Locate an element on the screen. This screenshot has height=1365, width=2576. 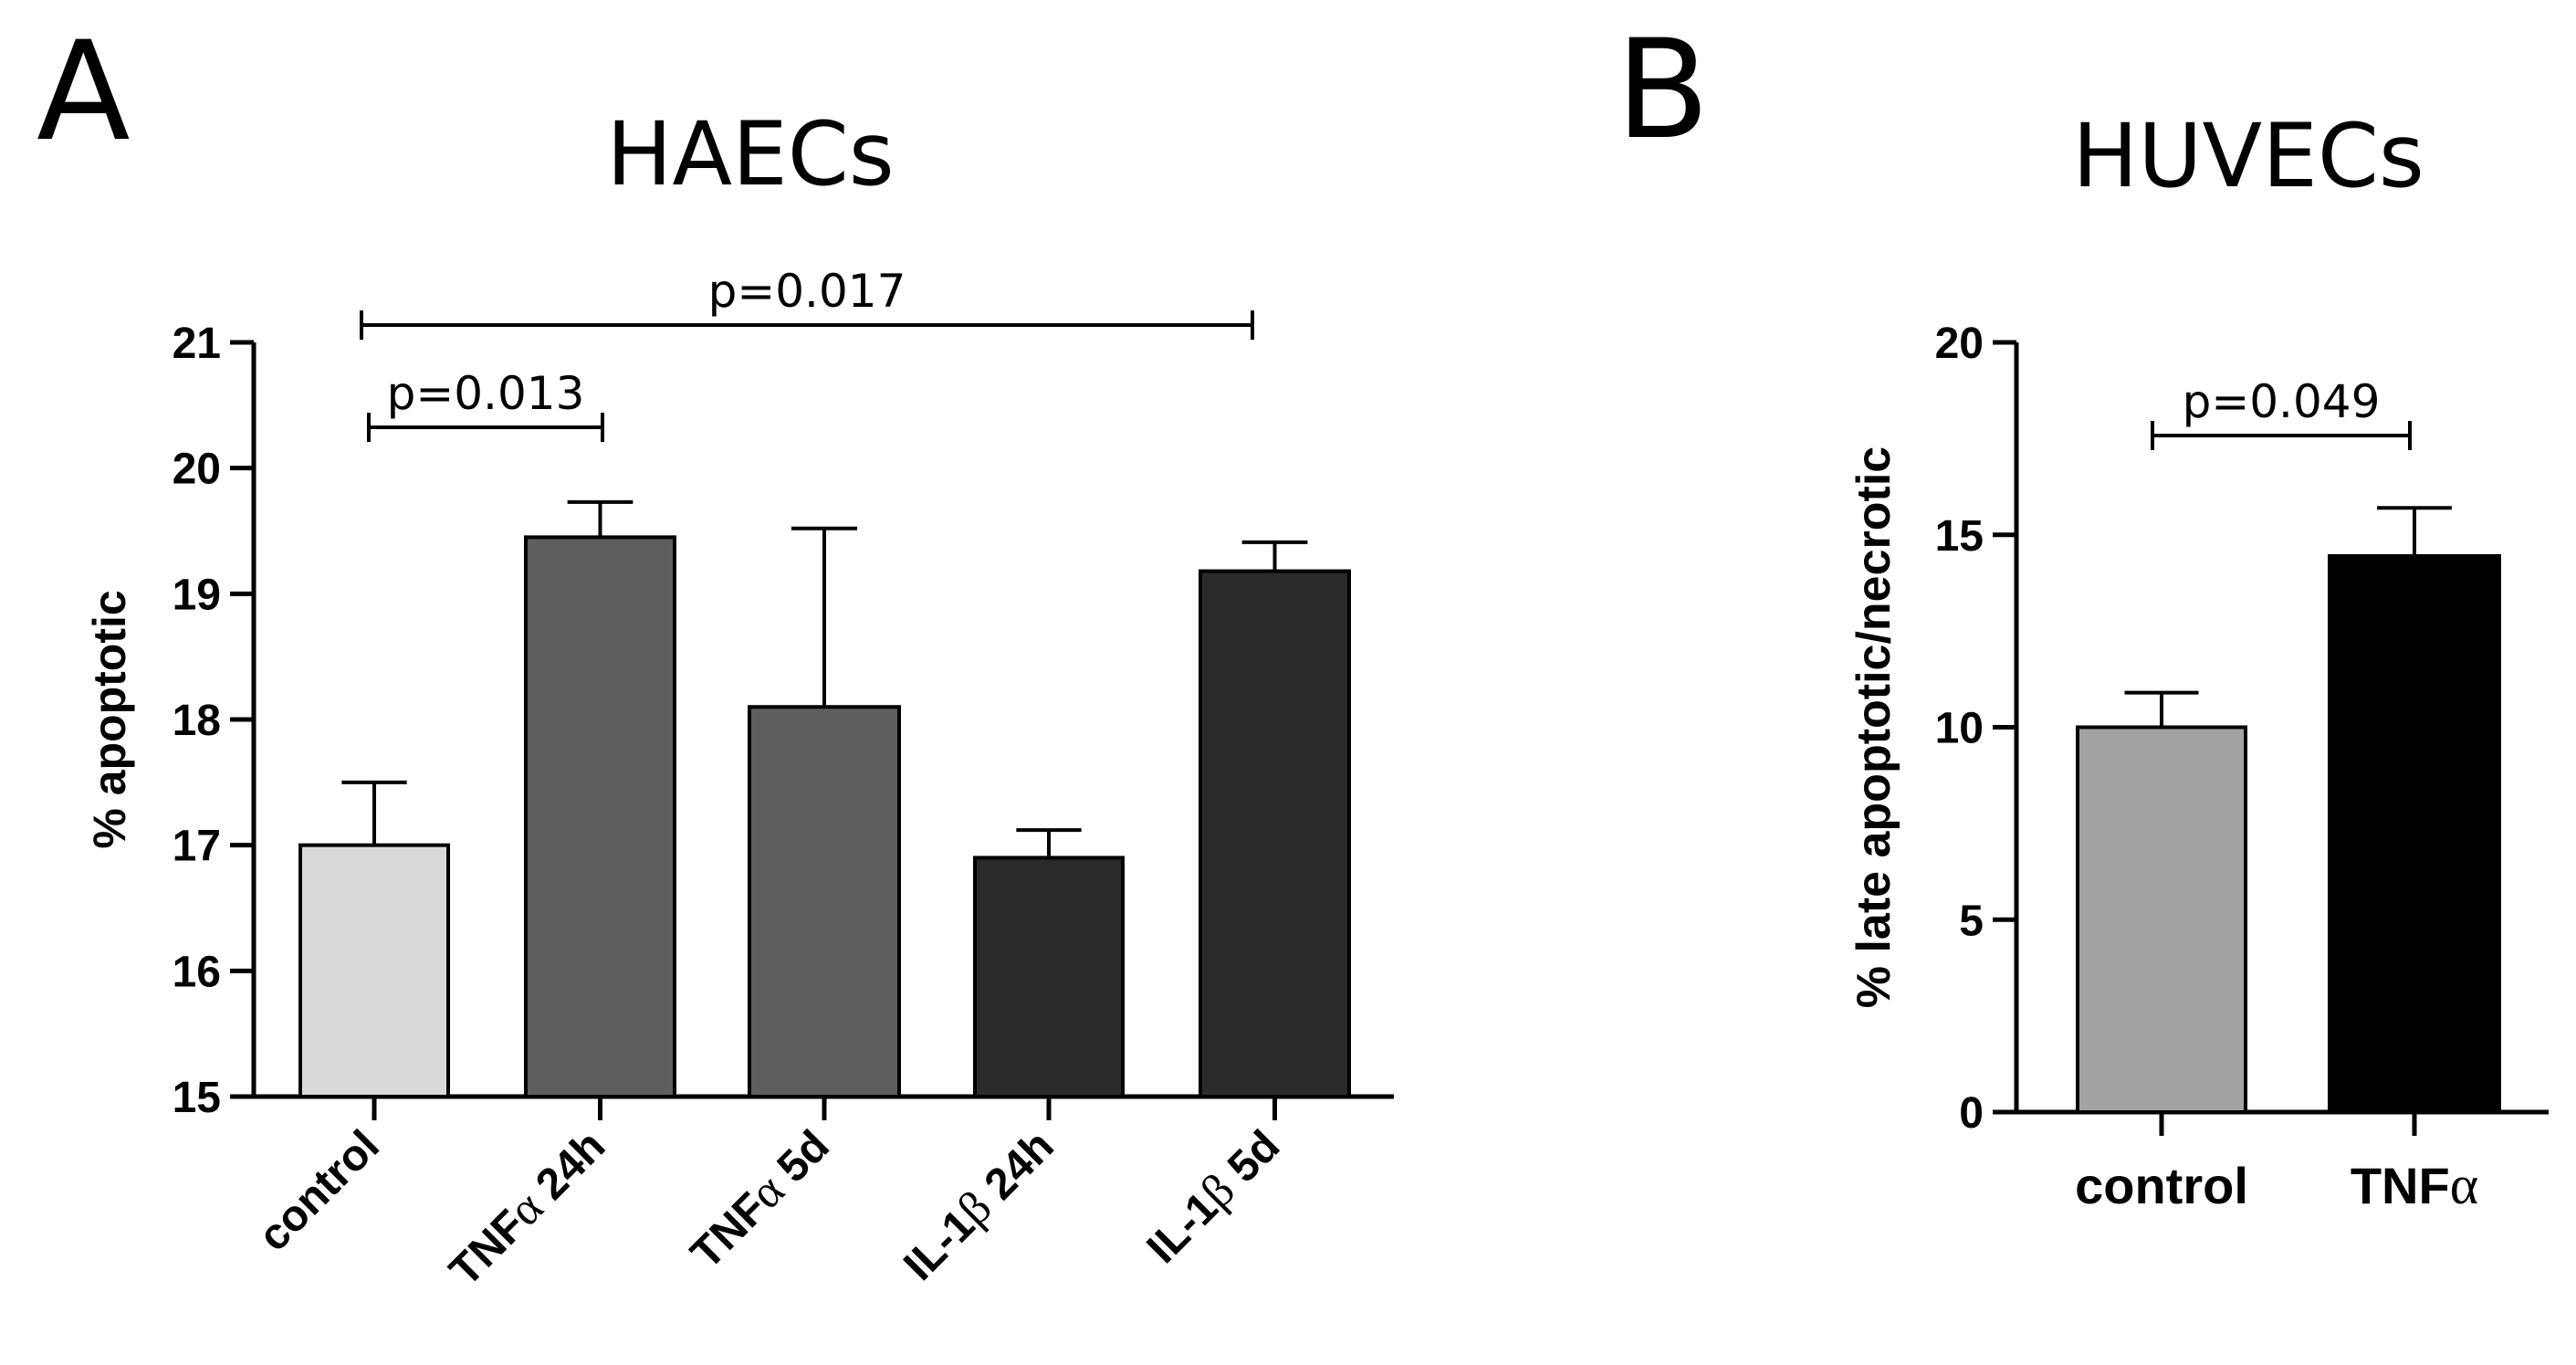
significance-label: p=0.049 is located at coordinates (2282, 402).